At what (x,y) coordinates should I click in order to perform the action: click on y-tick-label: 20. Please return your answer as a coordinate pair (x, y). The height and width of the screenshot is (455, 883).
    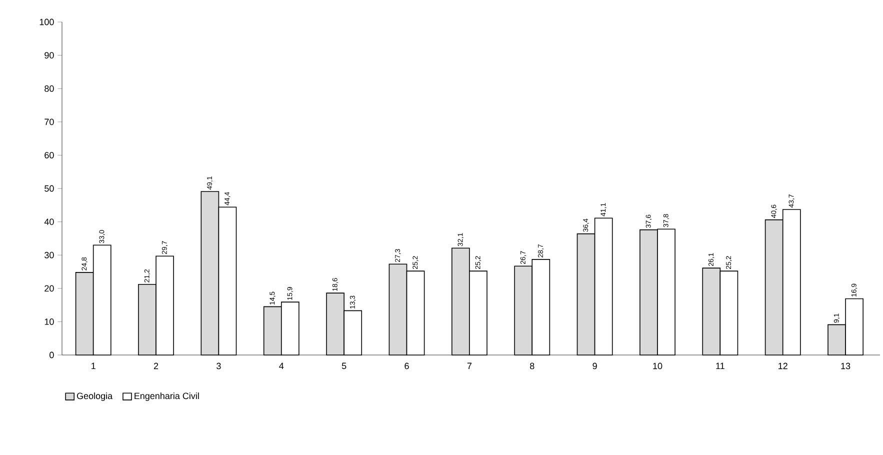
    Looking at the image, I should click on (49, 288).